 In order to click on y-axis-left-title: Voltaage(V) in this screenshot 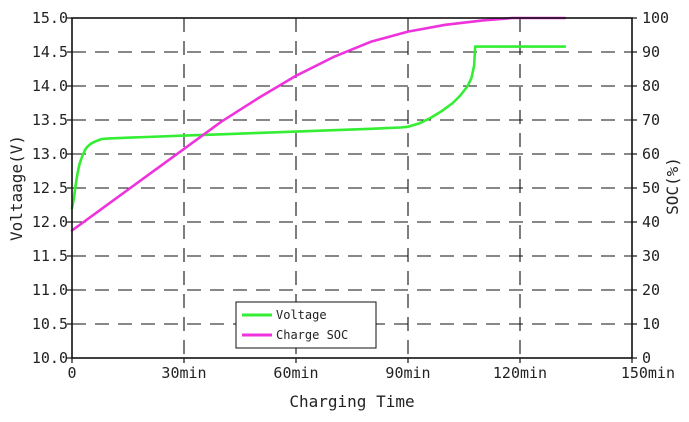, I will do `click(16, 188)`.